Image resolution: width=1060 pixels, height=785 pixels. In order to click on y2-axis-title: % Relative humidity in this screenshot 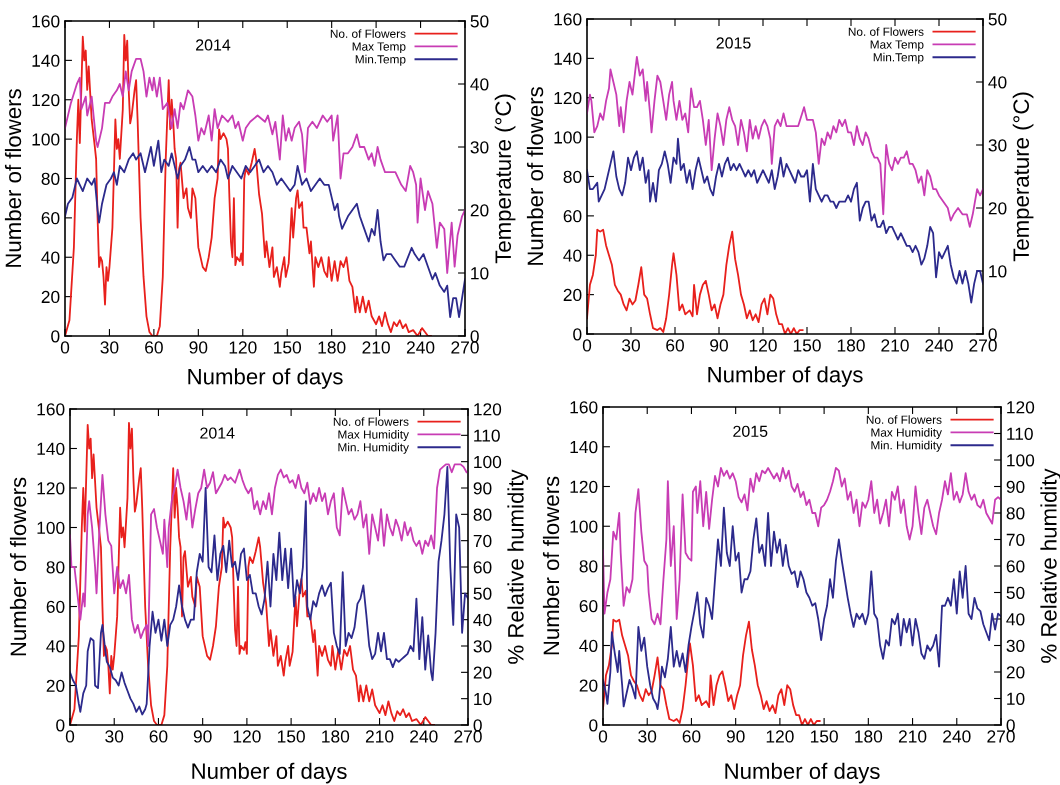, I will do `click(518, 566)`.